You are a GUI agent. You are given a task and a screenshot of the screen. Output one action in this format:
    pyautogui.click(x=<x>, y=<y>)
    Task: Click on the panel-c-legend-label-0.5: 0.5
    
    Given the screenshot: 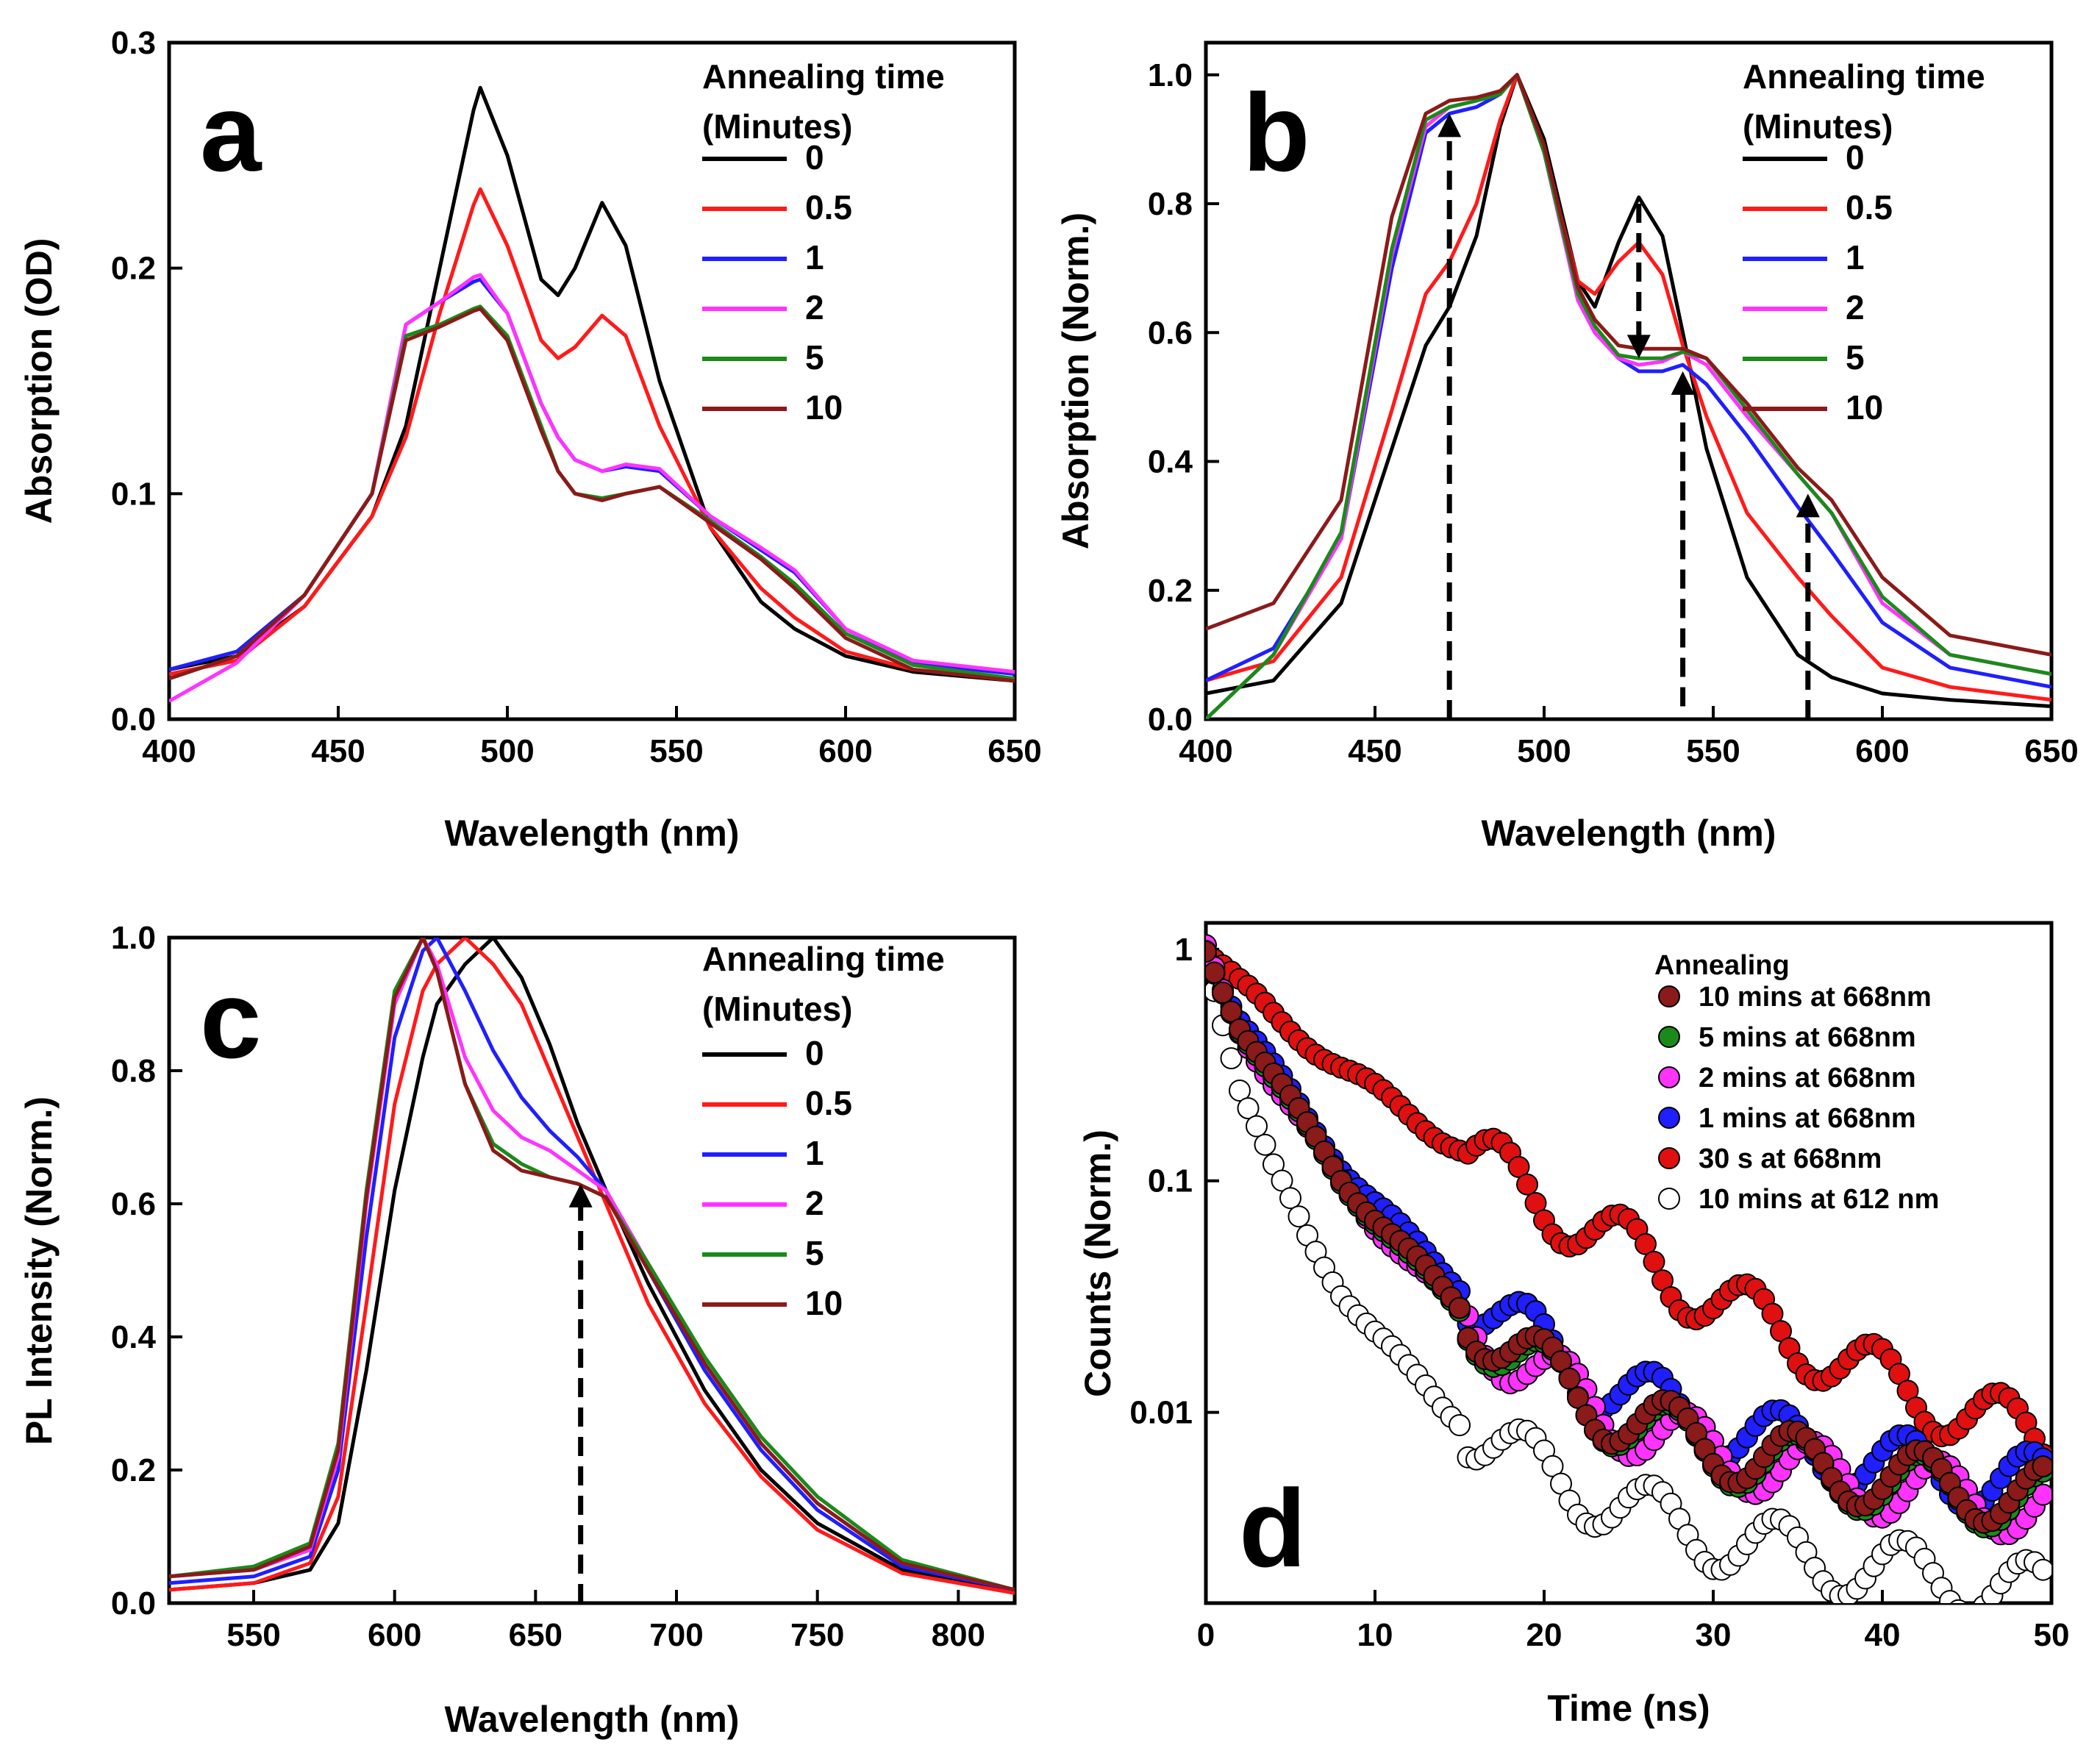 What is the action you would take?
    pyautogui.click(x=828, y=1103)
    